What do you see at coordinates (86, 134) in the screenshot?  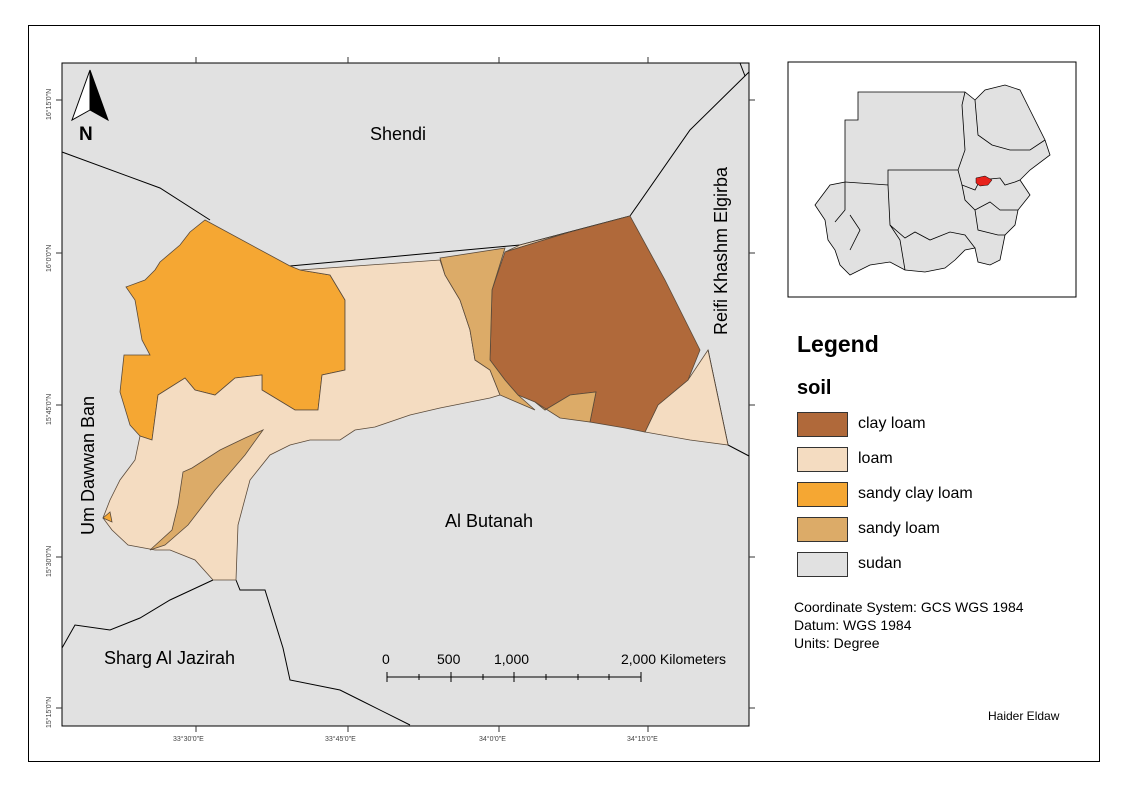 I see `north-arrow-label: N` at bounding box center [86, 134].